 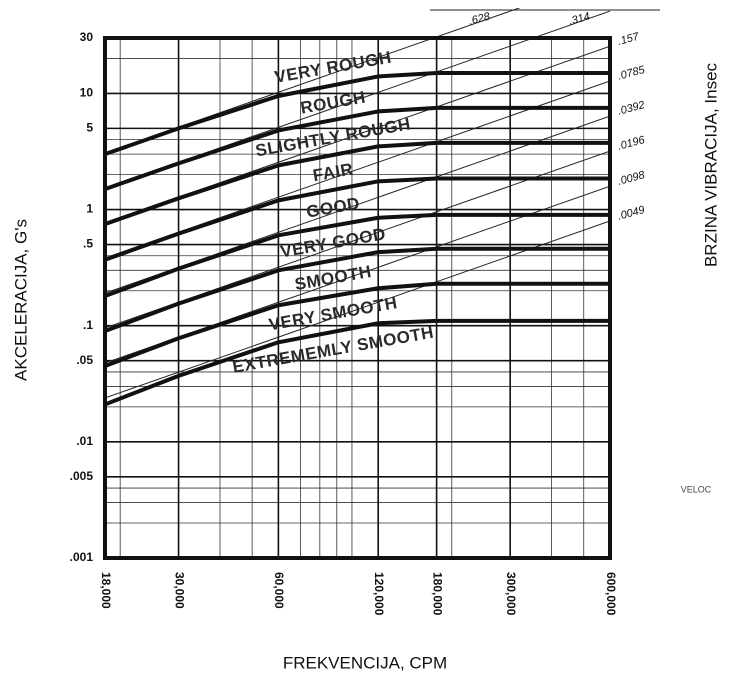 I want to click on y-tick-label: 10, so click(x=87, y=93).